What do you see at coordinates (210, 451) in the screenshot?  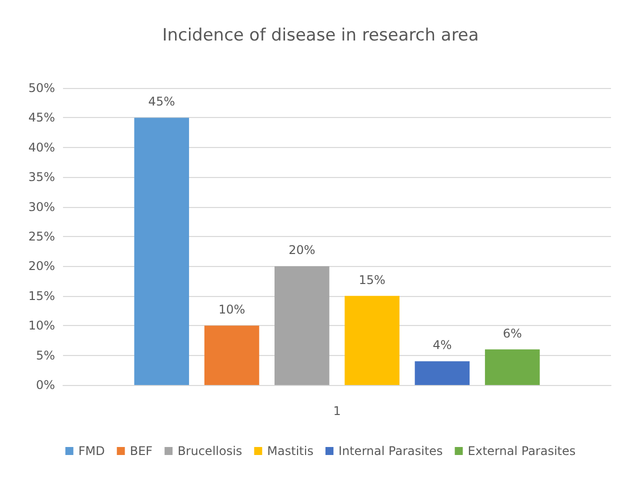 I see `legend-label: Brucellosis` at bounding box center [210, 451].